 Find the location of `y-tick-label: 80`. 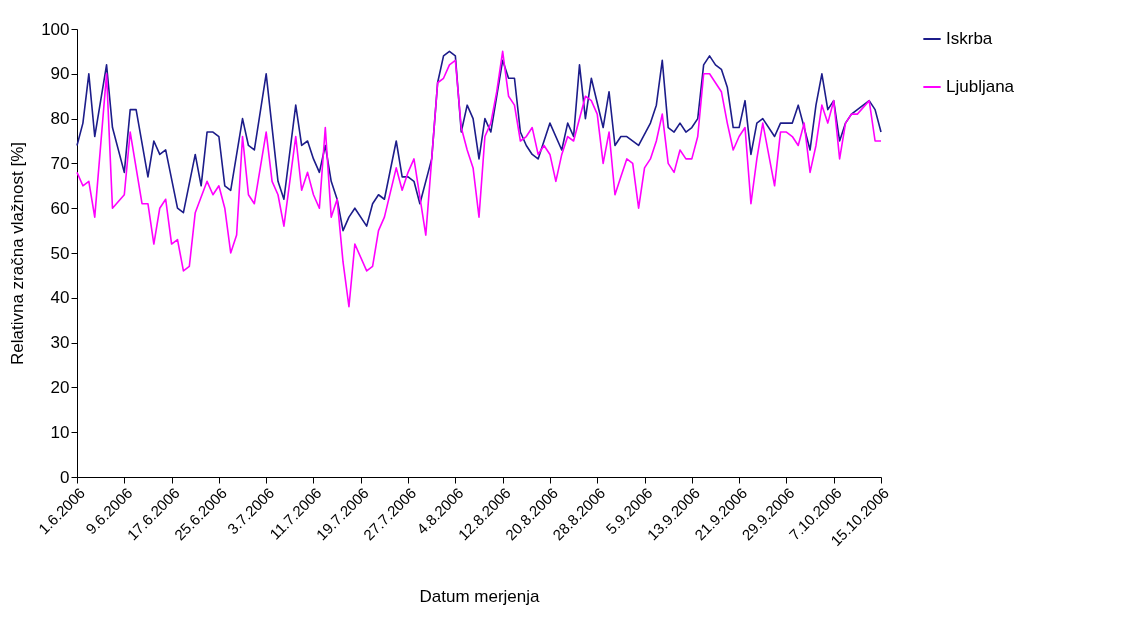

y-tick-label: 80 is located at coordinates (60, 119).